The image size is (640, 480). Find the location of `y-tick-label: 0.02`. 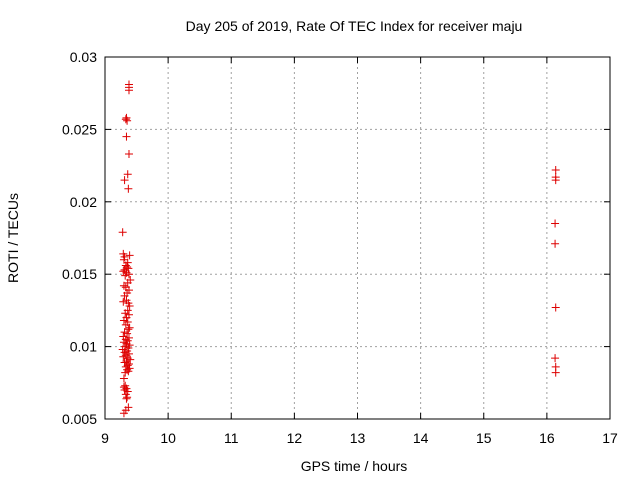

y-tick-label: 0.02 is located at coordinates (83, 202).